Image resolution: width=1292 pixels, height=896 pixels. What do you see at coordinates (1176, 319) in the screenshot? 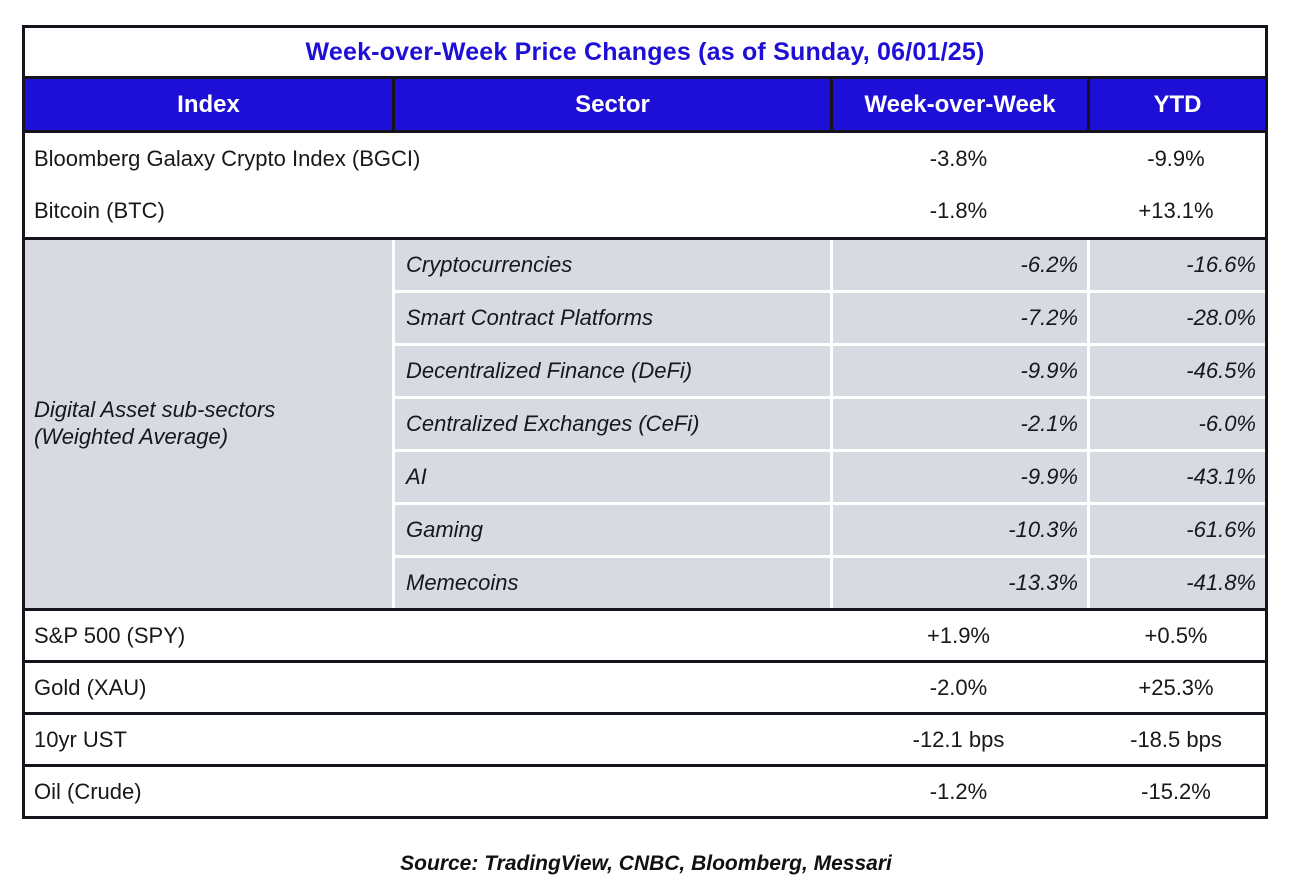
I see `ytd-value: -28.0%` at bounding box center [1176, 319].